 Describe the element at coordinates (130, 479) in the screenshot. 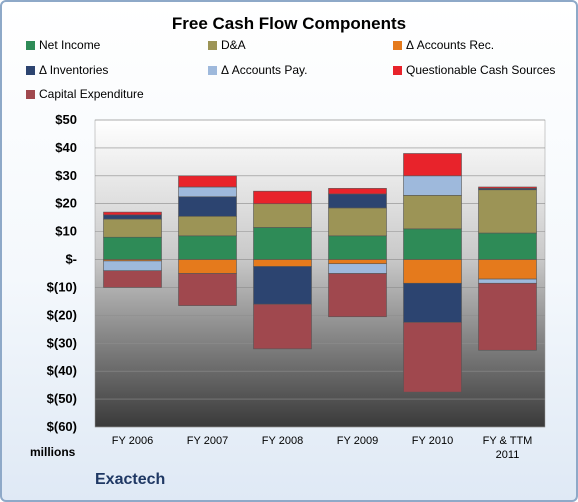

I see `company-label: Exactech` at that location.